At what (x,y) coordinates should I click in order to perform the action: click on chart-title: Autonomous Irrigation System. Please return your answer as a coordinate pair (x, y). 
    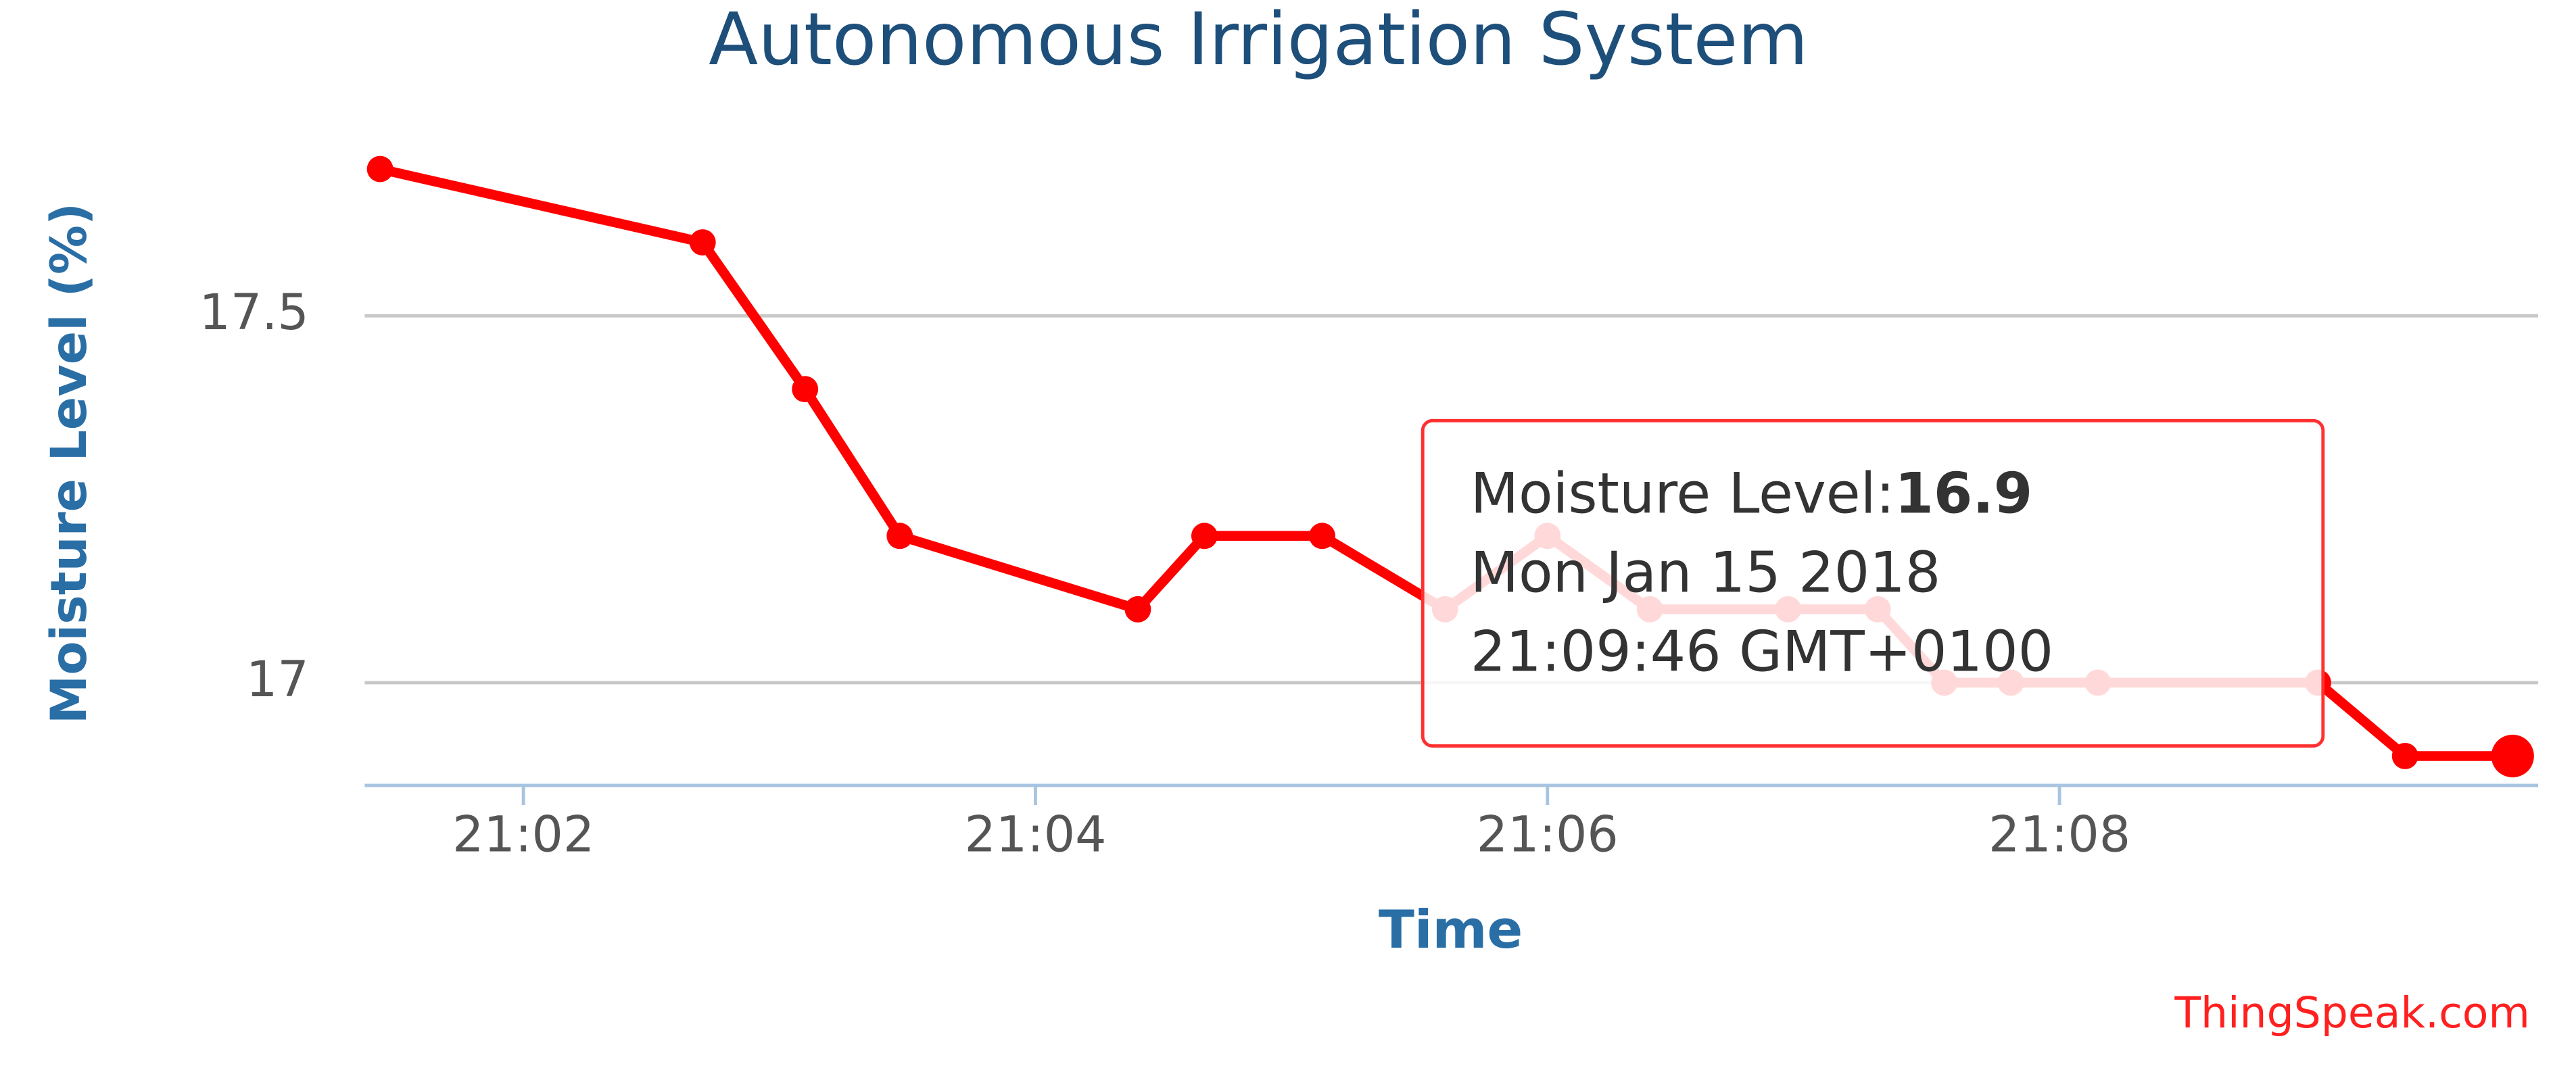
    Looking at the image, I should click on (1258, 41).